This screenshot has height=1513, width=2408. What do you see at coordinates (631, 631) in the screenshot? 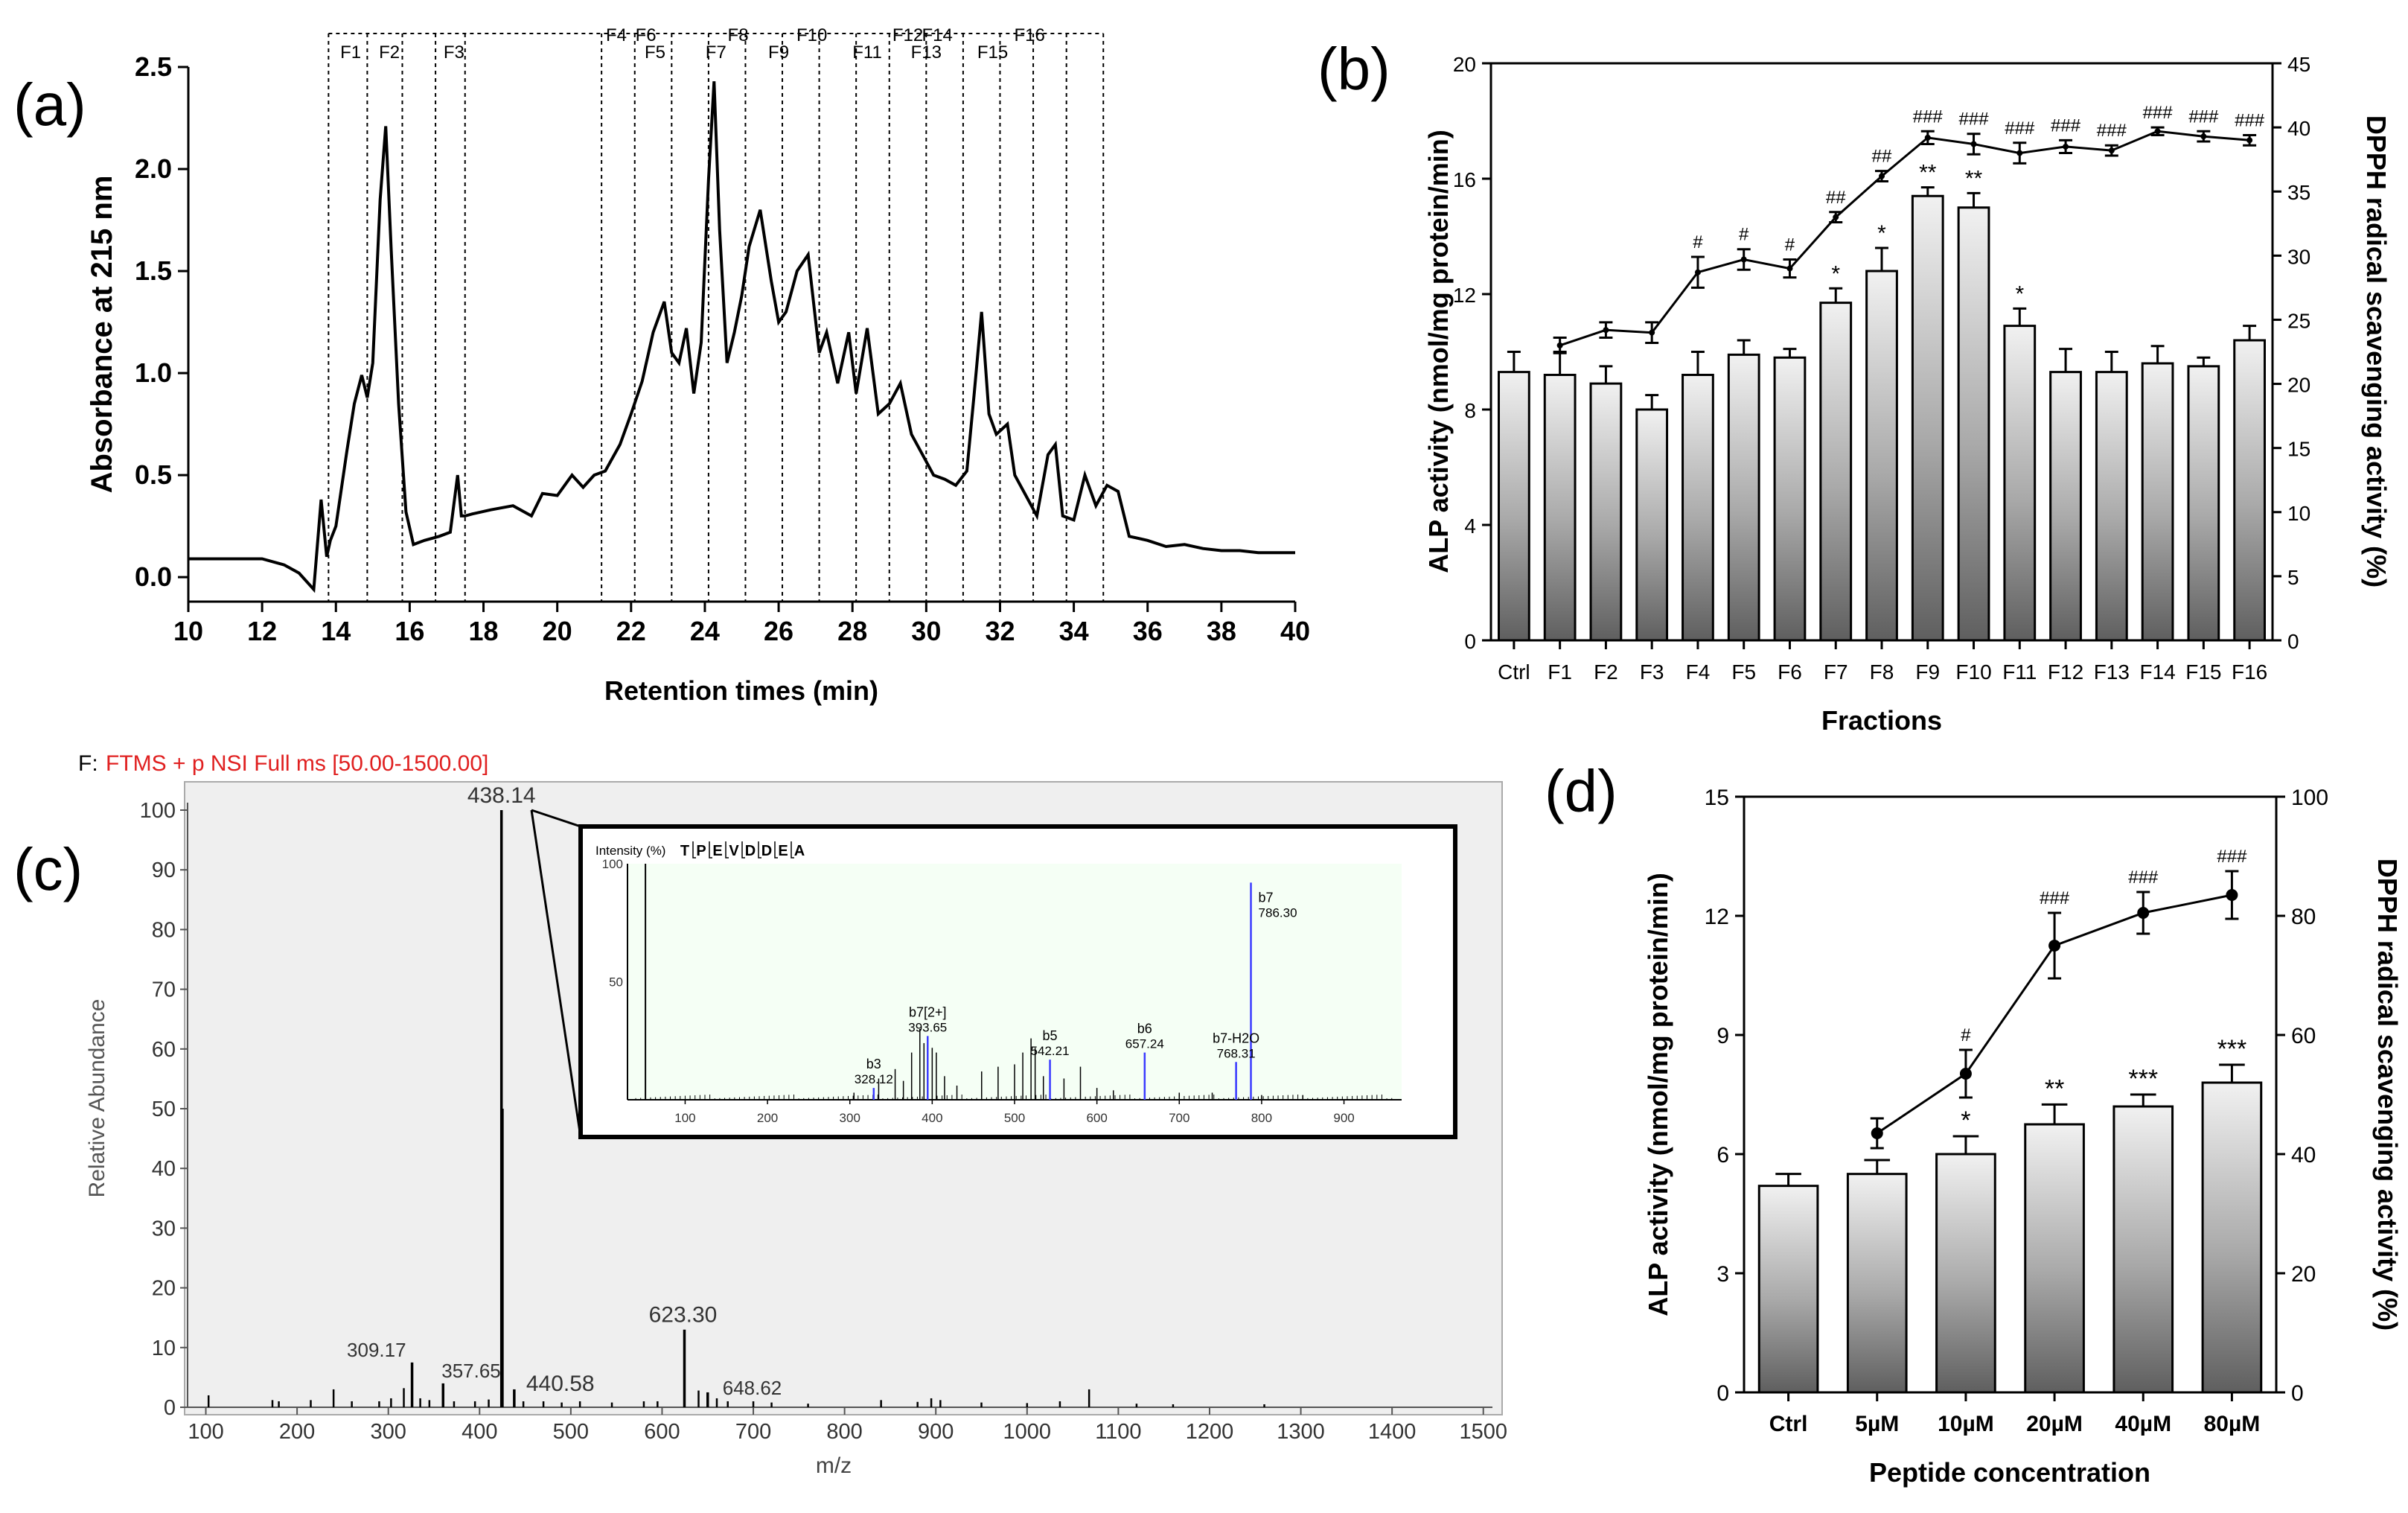
I see `x-tick-label: 22` at bounding box center [631, 631].